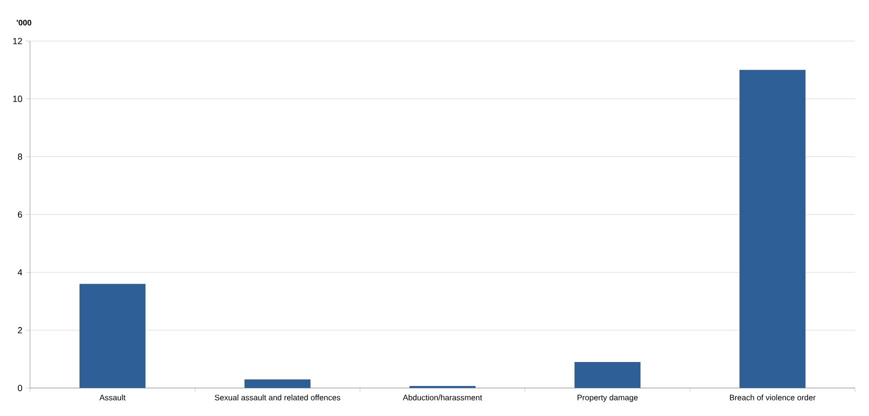 This screenshot has width=869, height=416. What do you see at coordinates (20, 156) in the screenshot?
I see `y-tick-label: 8` at bounding box center [20, 156].